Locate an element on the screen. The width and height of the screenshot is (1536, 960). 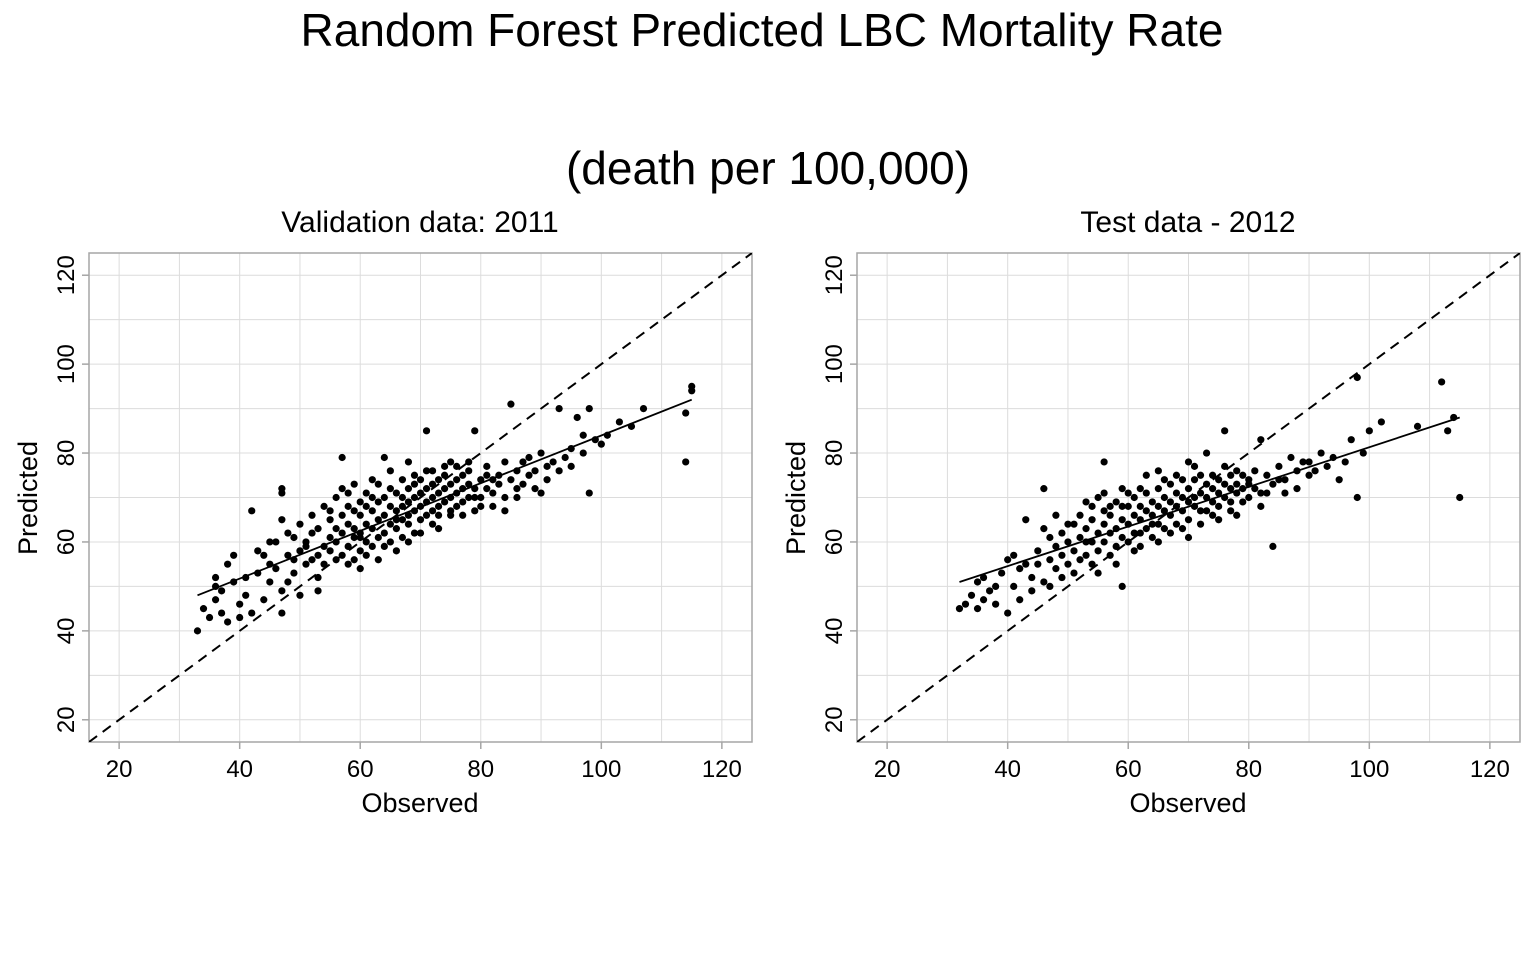
x-tick-label: 100 is located at coordinates (601, 769).